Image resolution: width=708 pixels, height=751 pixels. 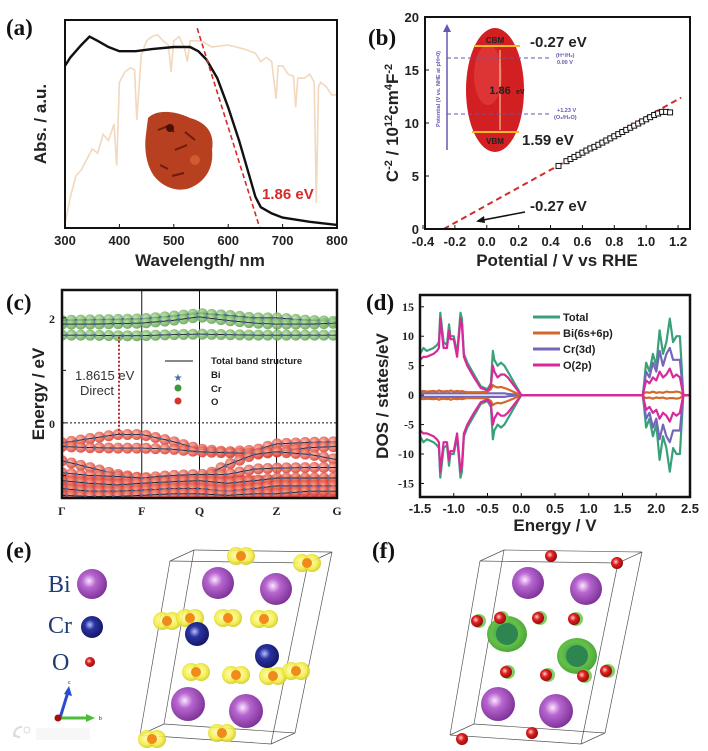 I want to click on axis-label-c: c, so click(x=69, y=683).